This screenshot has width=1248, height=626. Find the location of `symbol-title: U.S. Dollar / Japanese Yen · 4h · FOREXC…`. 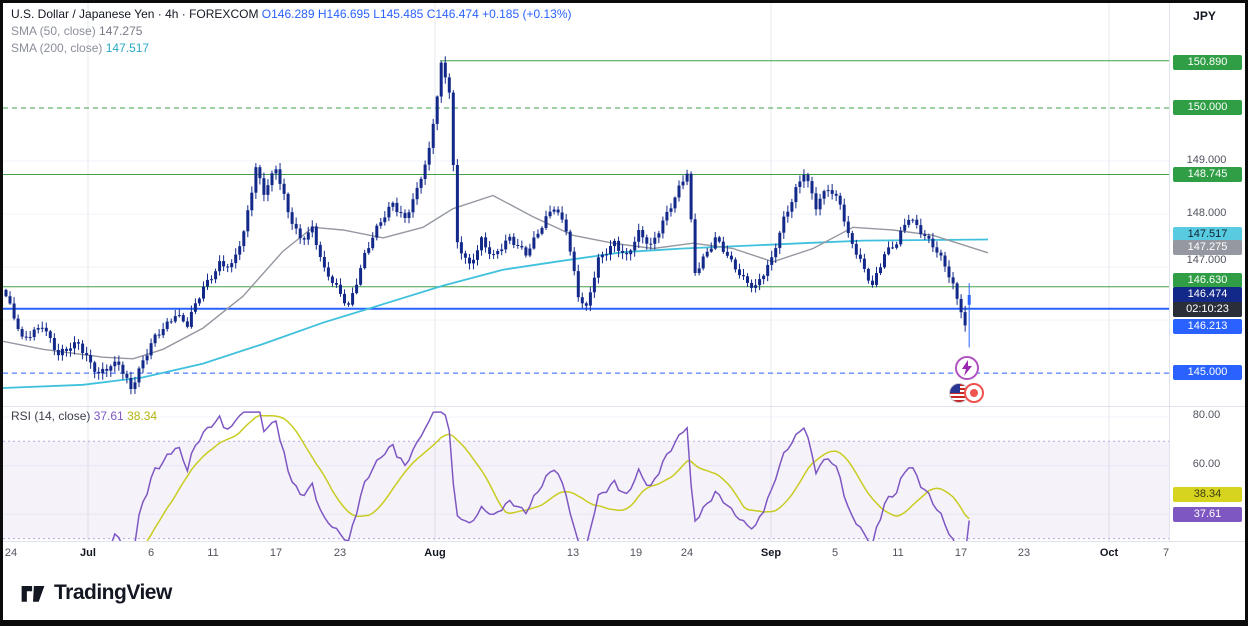

symbol-title: U.S. Dollar / Japanese Yen · 4h · FOREXC… is located at coordinates (135, 14).